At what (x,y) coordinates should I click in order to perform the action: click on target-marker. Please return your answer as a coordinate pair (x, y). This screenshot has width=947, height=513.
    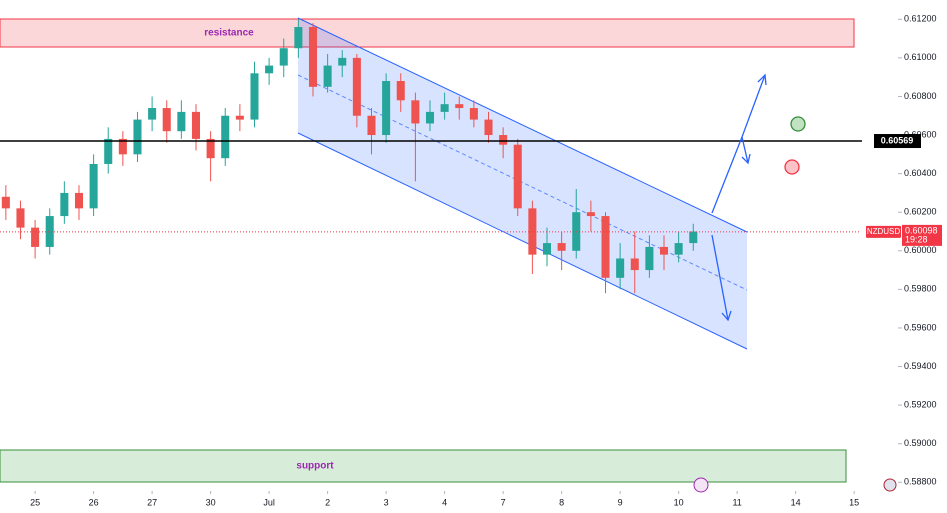
    Looking at the image, I should click on (798, 124).